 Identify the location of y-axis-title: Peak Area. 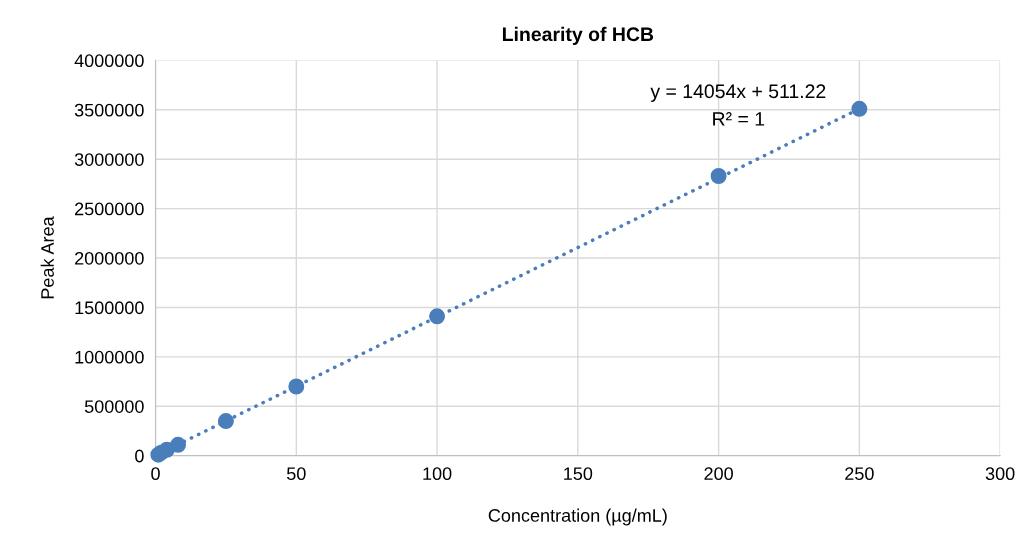
(47, 257).